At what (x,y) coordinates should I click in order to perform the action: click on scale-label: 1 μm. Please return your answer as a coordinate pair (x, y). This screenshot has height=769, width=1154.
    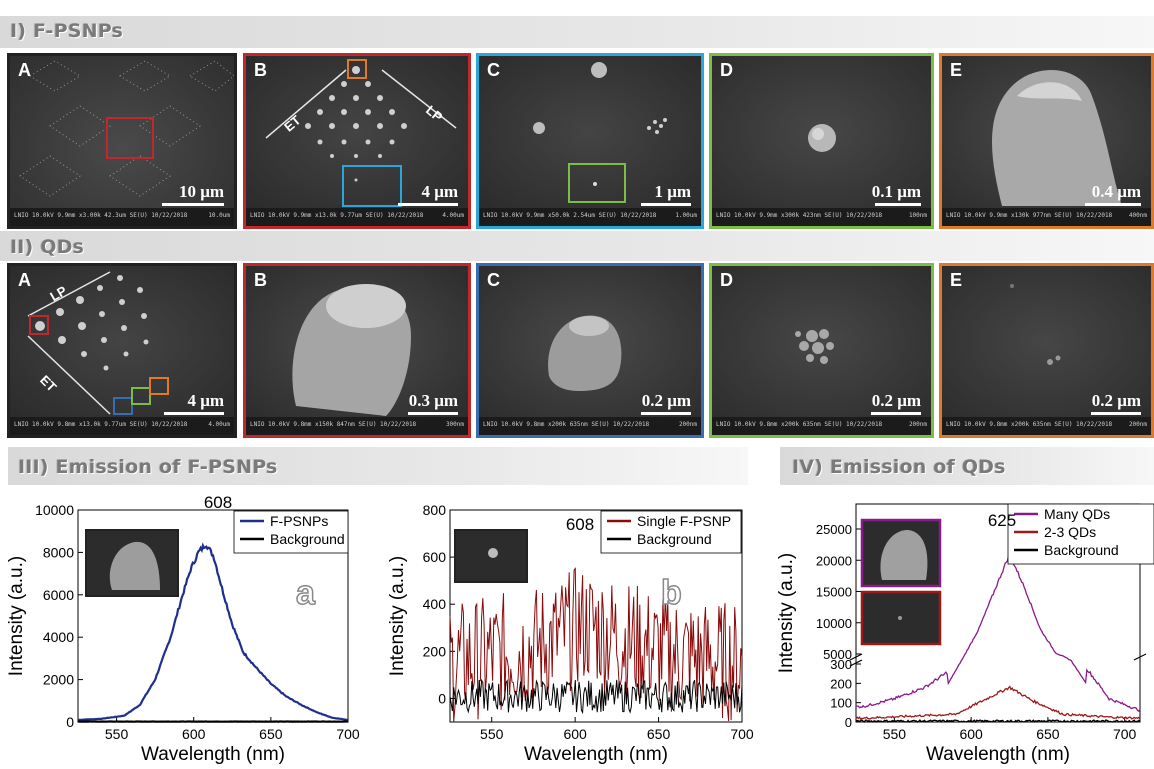
    Looking at the image, I should click on (672, 191).